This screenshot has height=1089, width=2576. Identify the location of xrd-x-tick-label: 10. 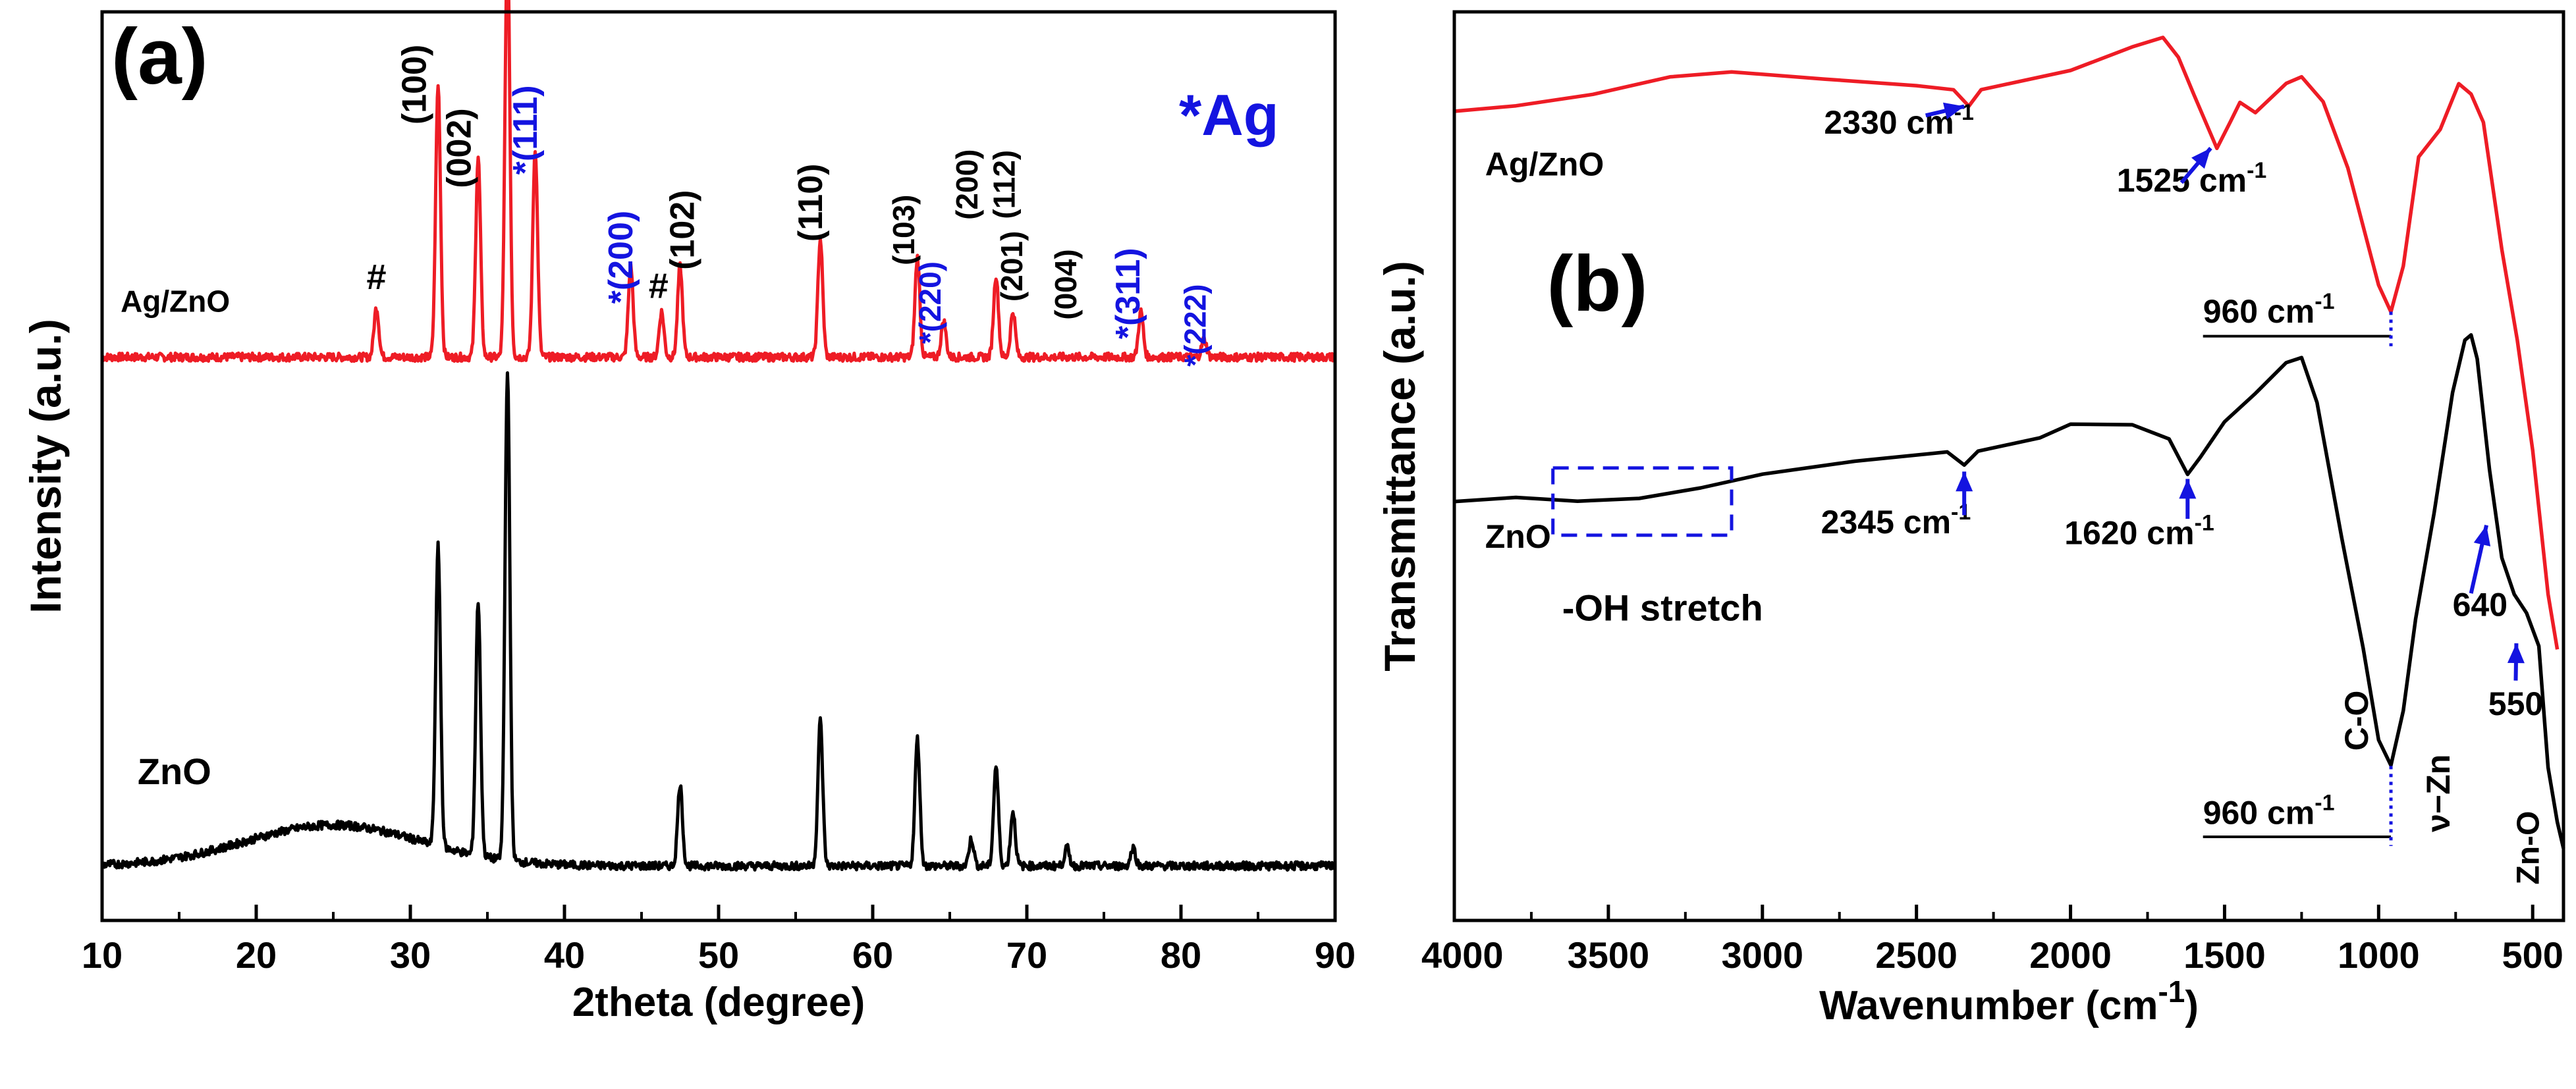
(102, 955).